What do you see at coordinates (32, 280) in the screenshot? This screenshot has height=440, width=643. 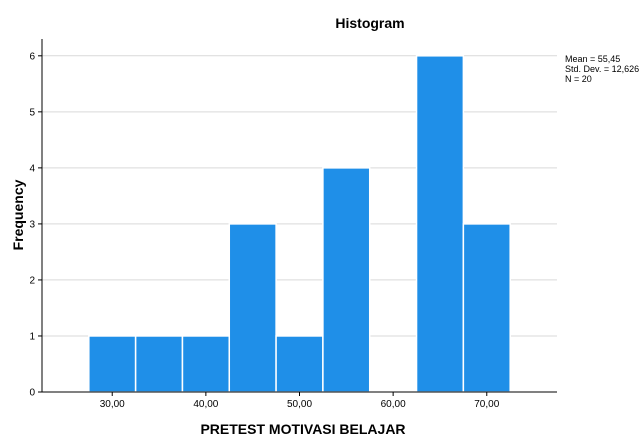 I see `y-tick-label: 2` at bounding box center [32, 280].